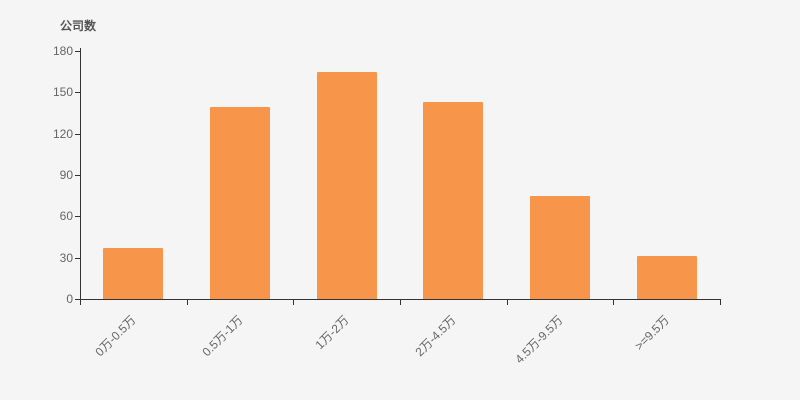  Describe the element at coordinates (332, 332) in the screenshot. I see `x-axis-tick-label: 1万-2万` at that location.